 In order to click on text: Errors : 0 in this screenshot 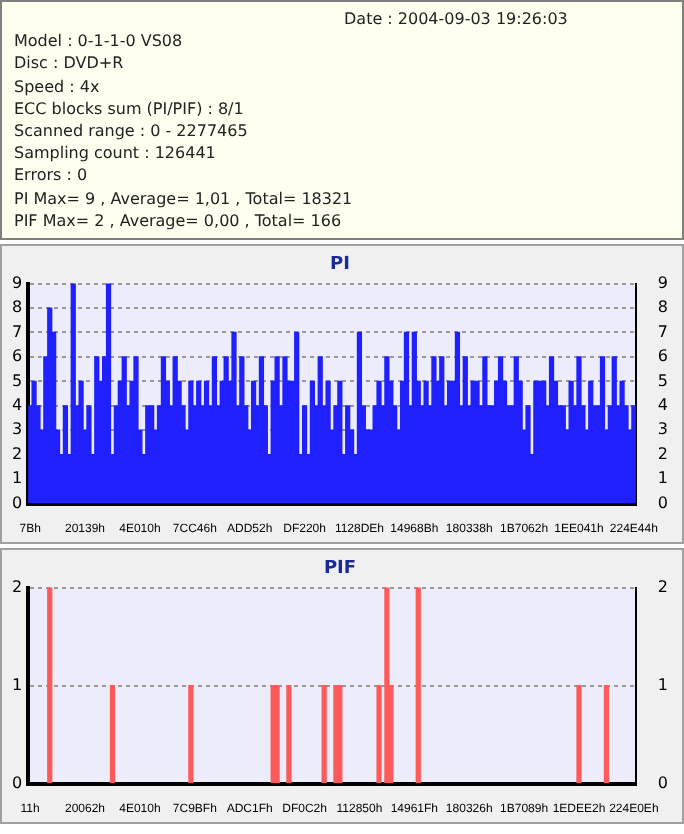, I will do `click(52, 176)`.